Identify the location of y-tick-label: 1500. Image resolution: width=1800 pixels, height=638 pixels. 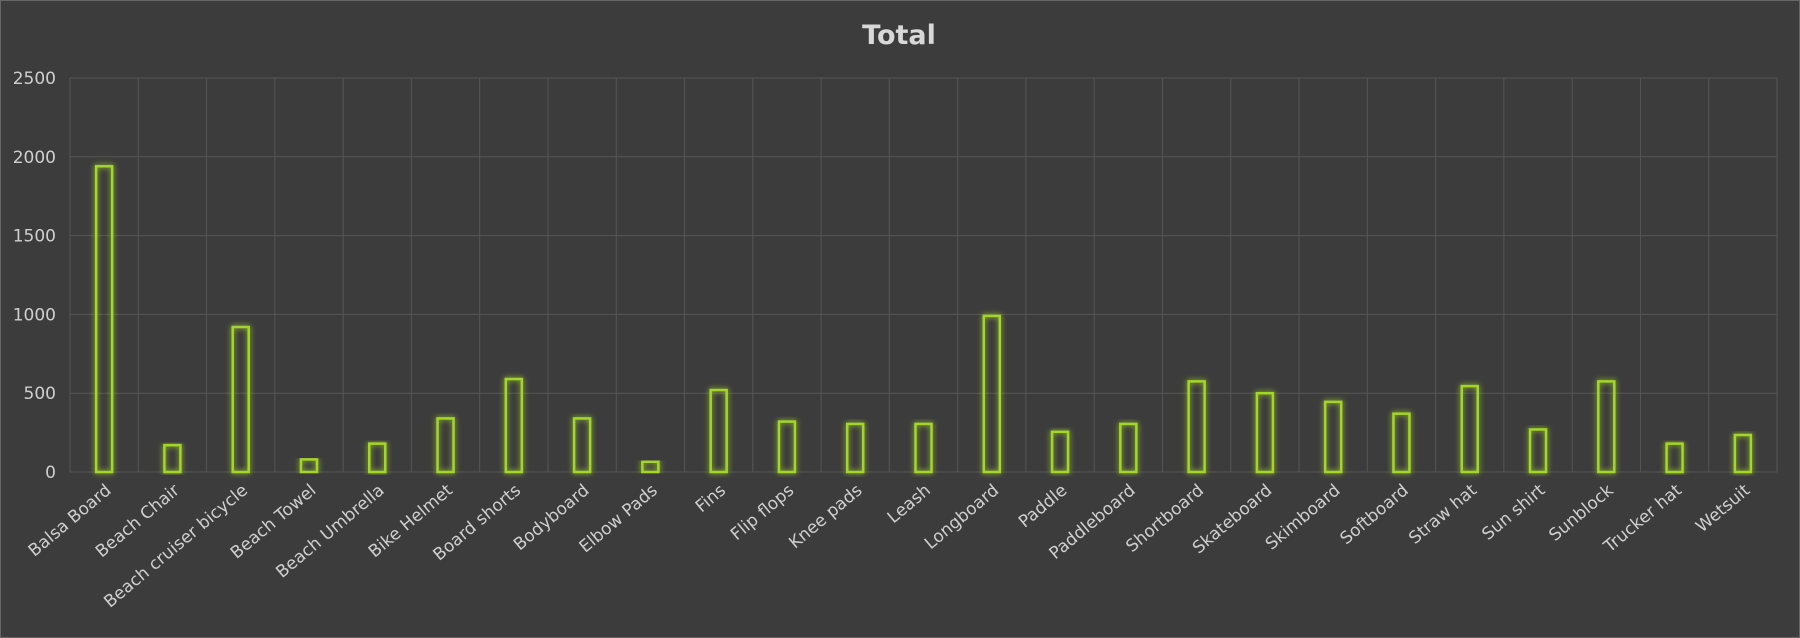
(34, 237).